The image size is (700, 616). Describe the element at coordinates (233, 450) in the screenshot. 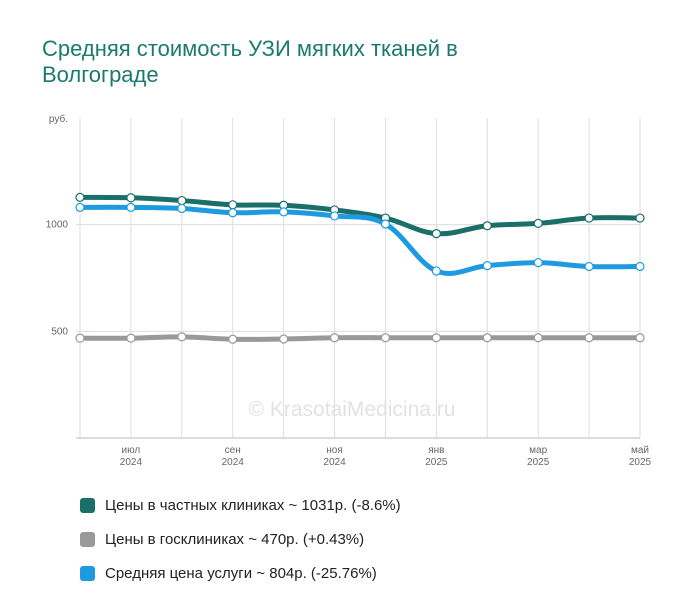

I see `x-tick-label-month: сен` at that location.